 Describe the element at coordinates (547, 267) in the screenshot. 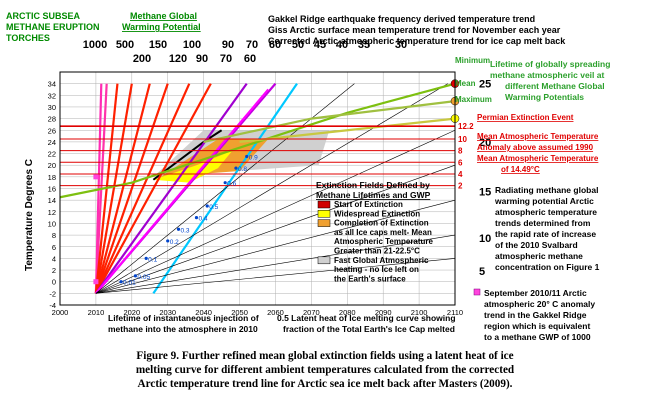

I see `radiating-line: concentration on Figure 1` at that location.